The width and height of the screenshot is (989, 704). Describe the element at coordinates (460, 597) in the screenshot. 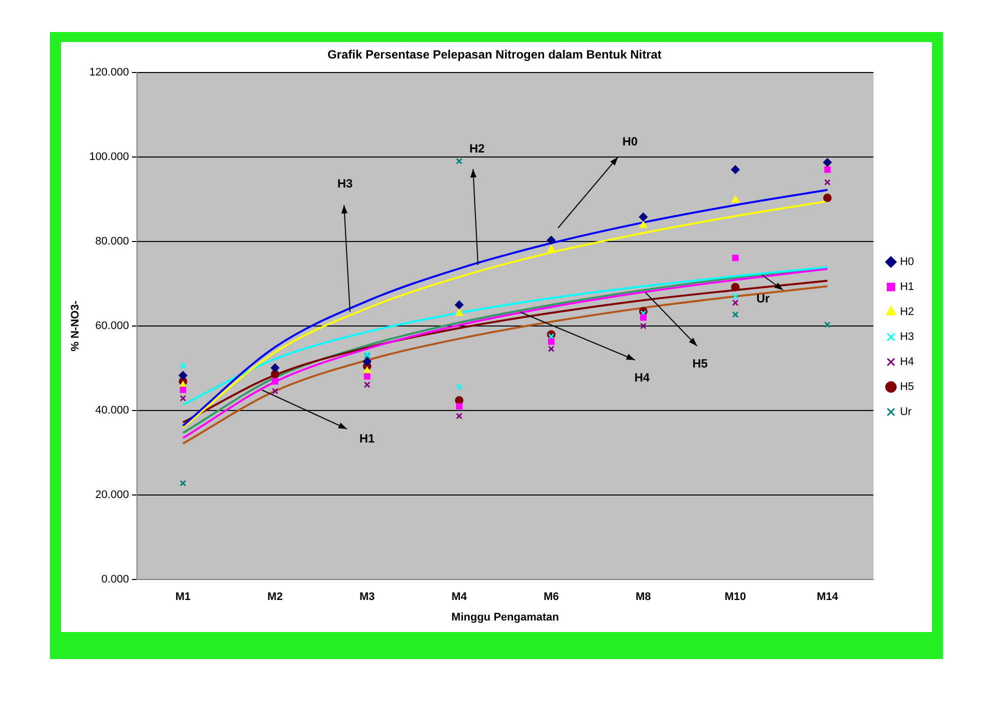

I see `x-tick-label: M4` at that location.